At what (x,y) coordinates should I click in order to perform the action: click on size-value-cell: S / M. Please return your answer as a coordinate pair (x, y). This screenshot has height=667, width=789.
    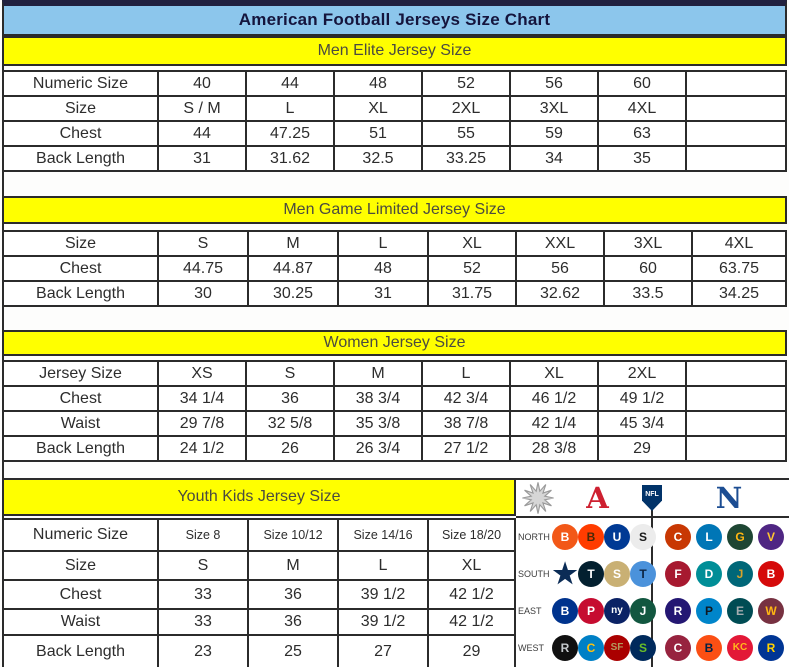
    Looking at the image, I should click on (201, 108).